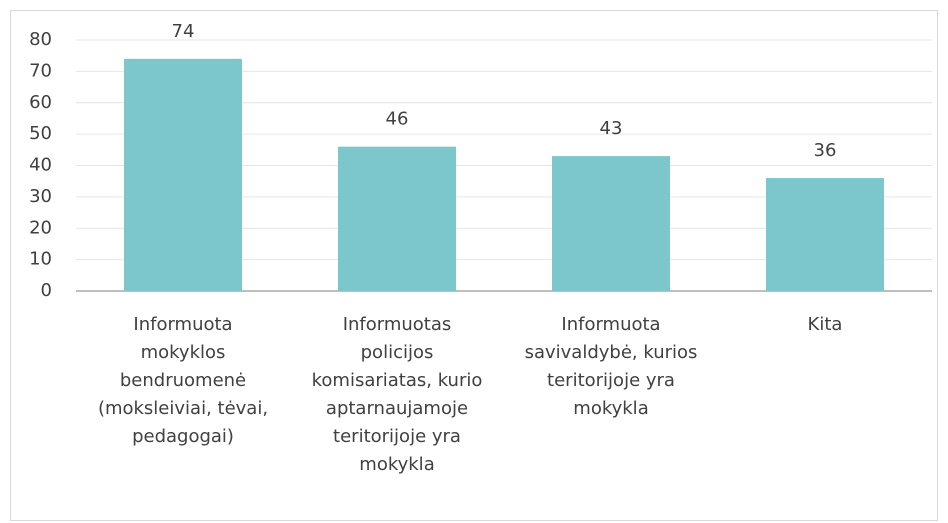 Image resolution: width=948 pixels, height=523 pixels. What do you see at coordinates (183, 31) in the screenshot?
I see `data-label: 74` at bounding box center [183, 31].